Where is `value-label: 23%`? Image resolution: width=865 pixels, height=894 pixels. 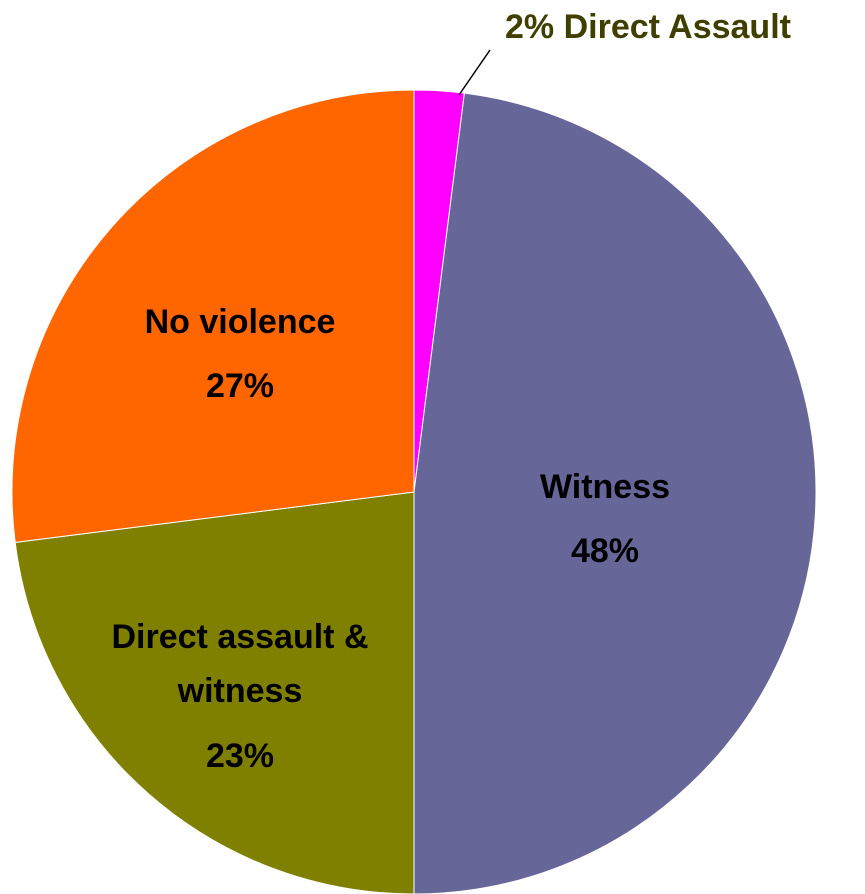
value-label: 23% is located at coordinates (240, 755).